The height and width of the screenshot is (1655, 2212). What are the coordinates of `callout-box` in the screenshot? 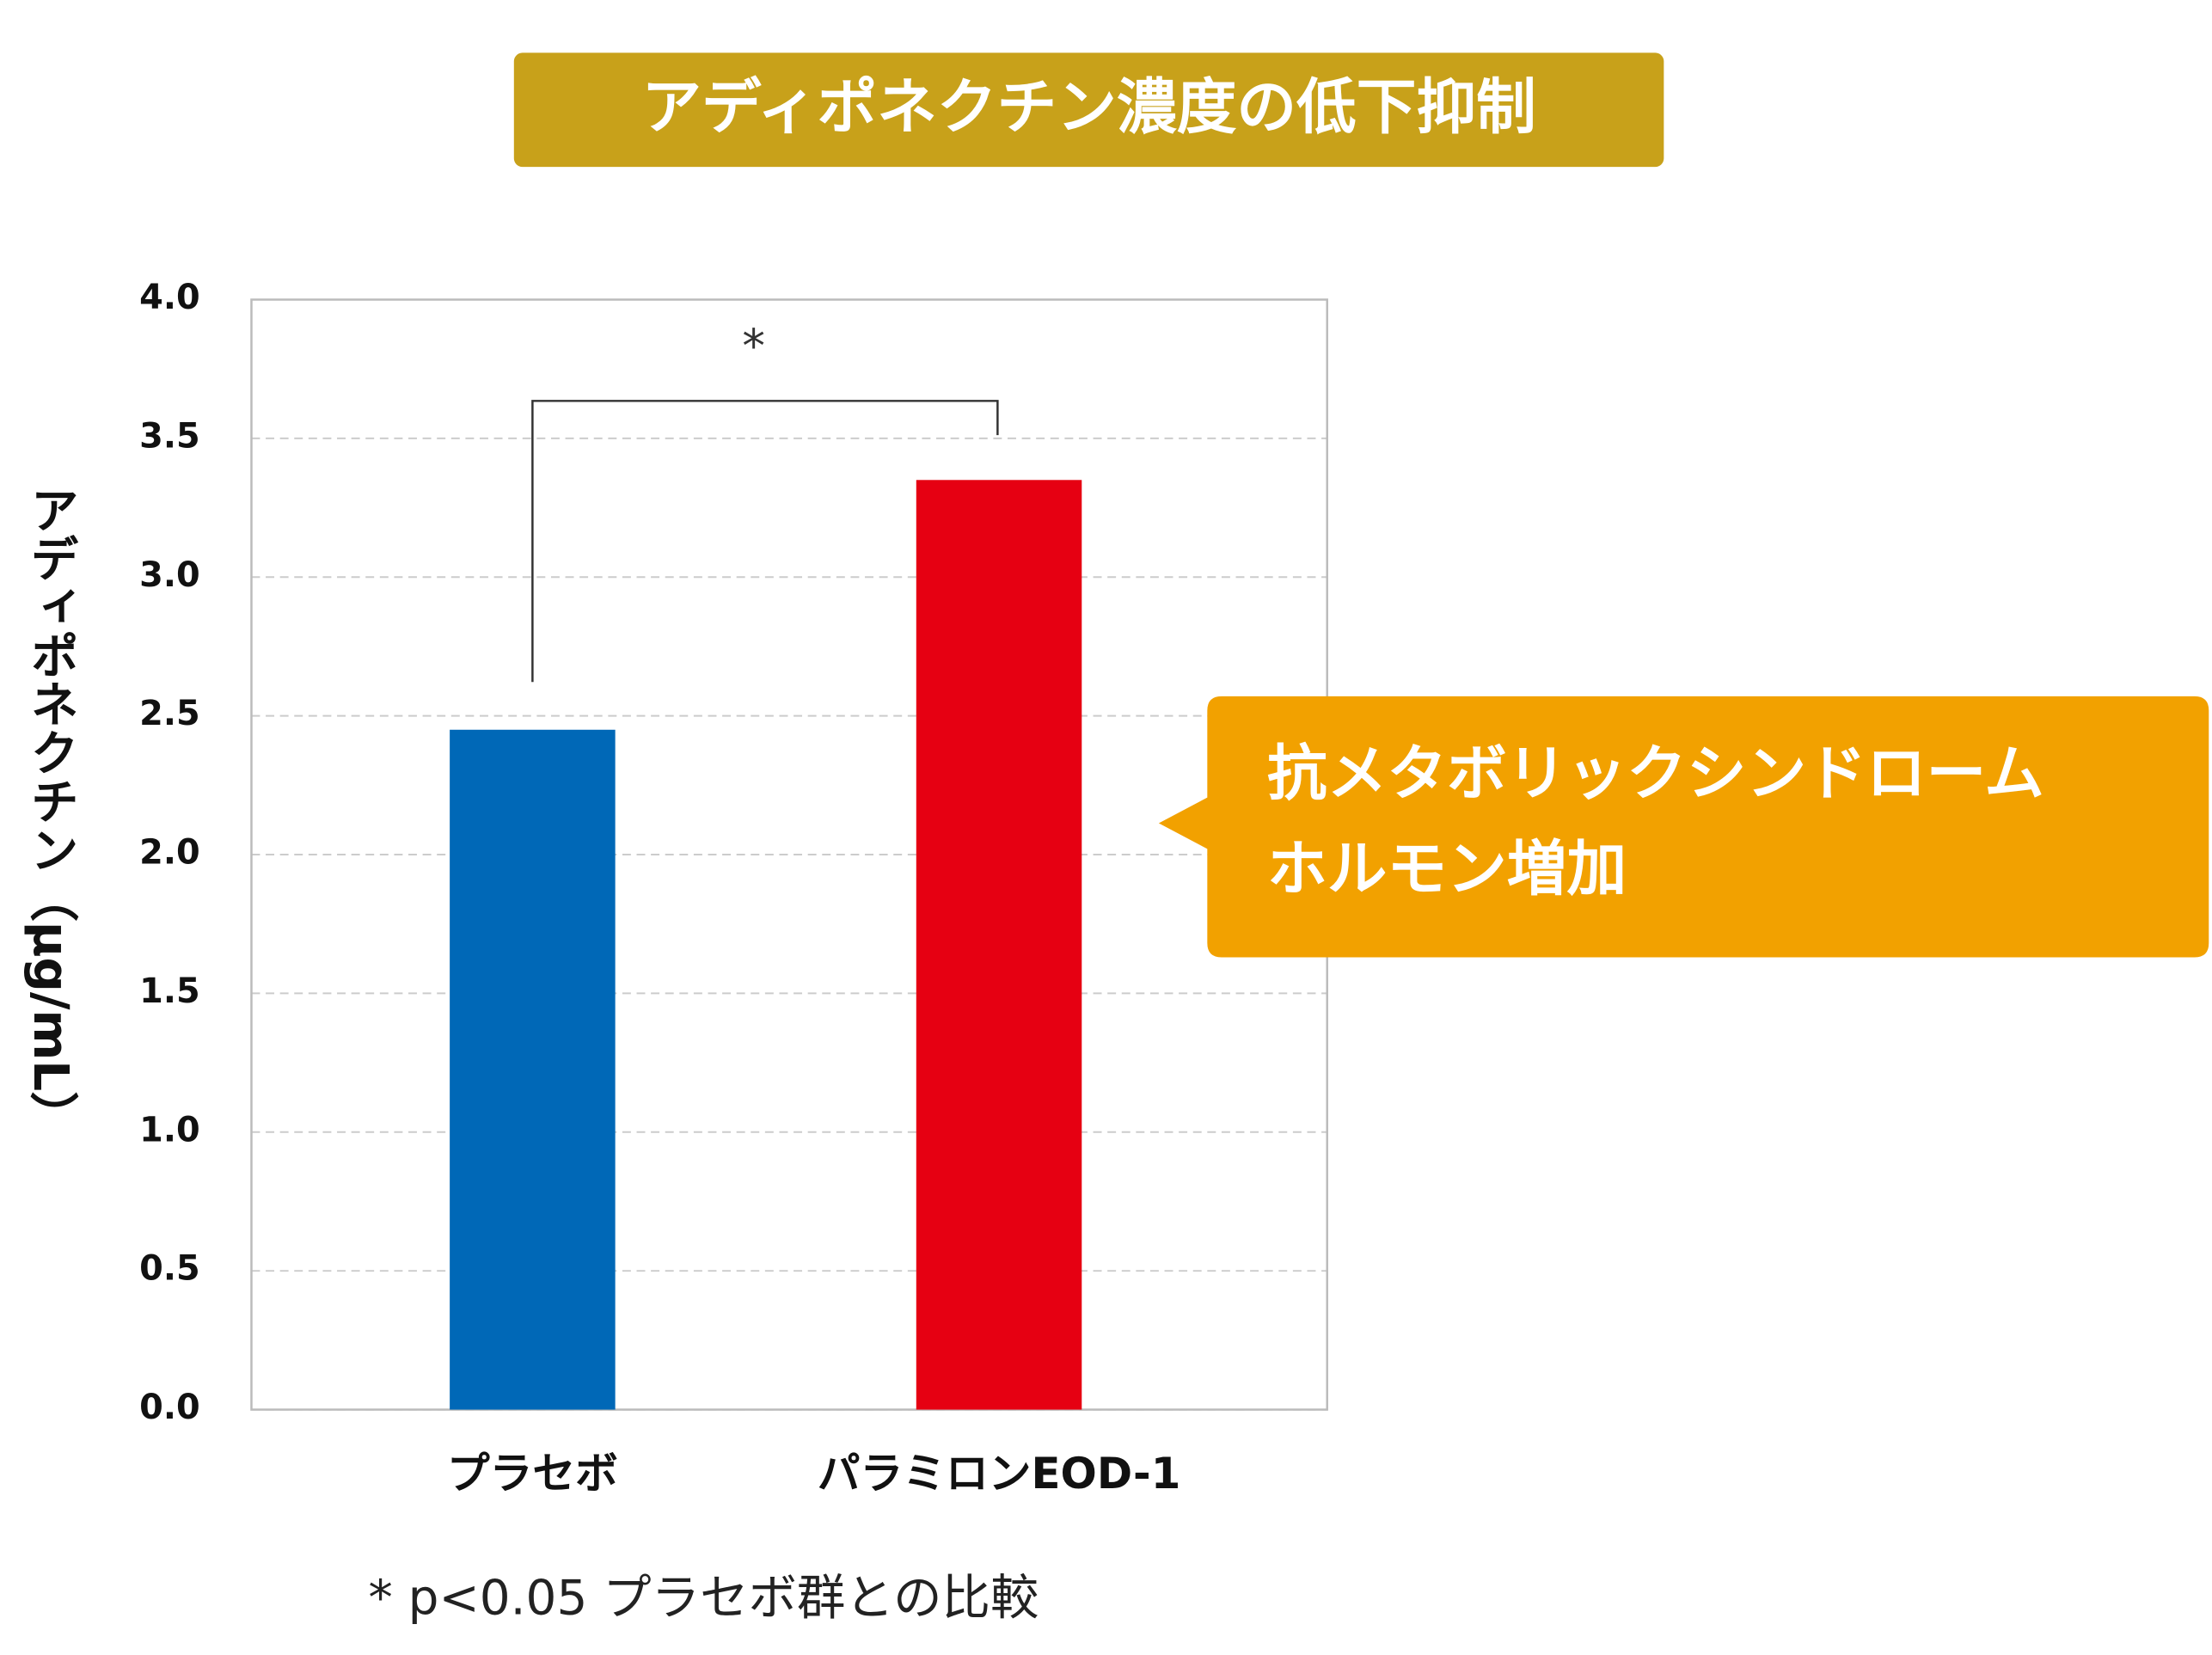 It's located at (1683, 827).